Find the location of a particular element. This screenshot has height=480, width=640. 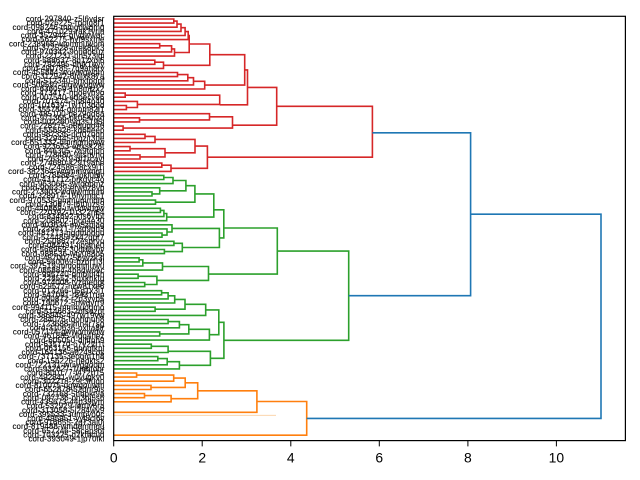

svg-text: cord-490785-7q9ah8rv is located at coordinates (63, 68).